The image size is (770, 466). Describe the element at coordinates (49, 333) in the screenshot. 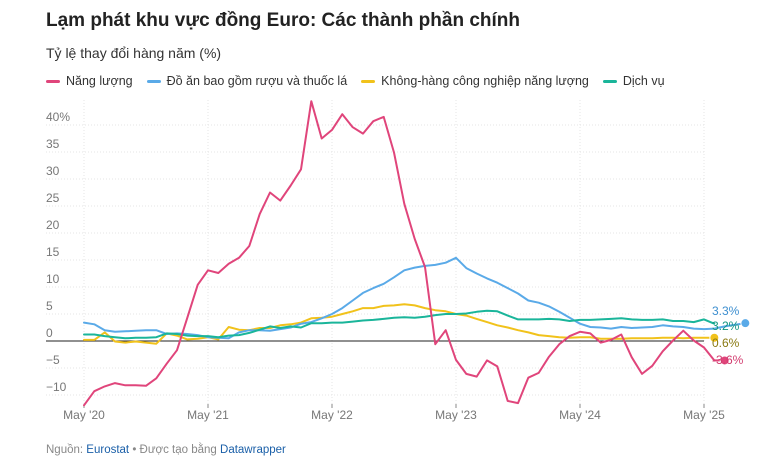

I see `y-tick-label: 0` at that location.